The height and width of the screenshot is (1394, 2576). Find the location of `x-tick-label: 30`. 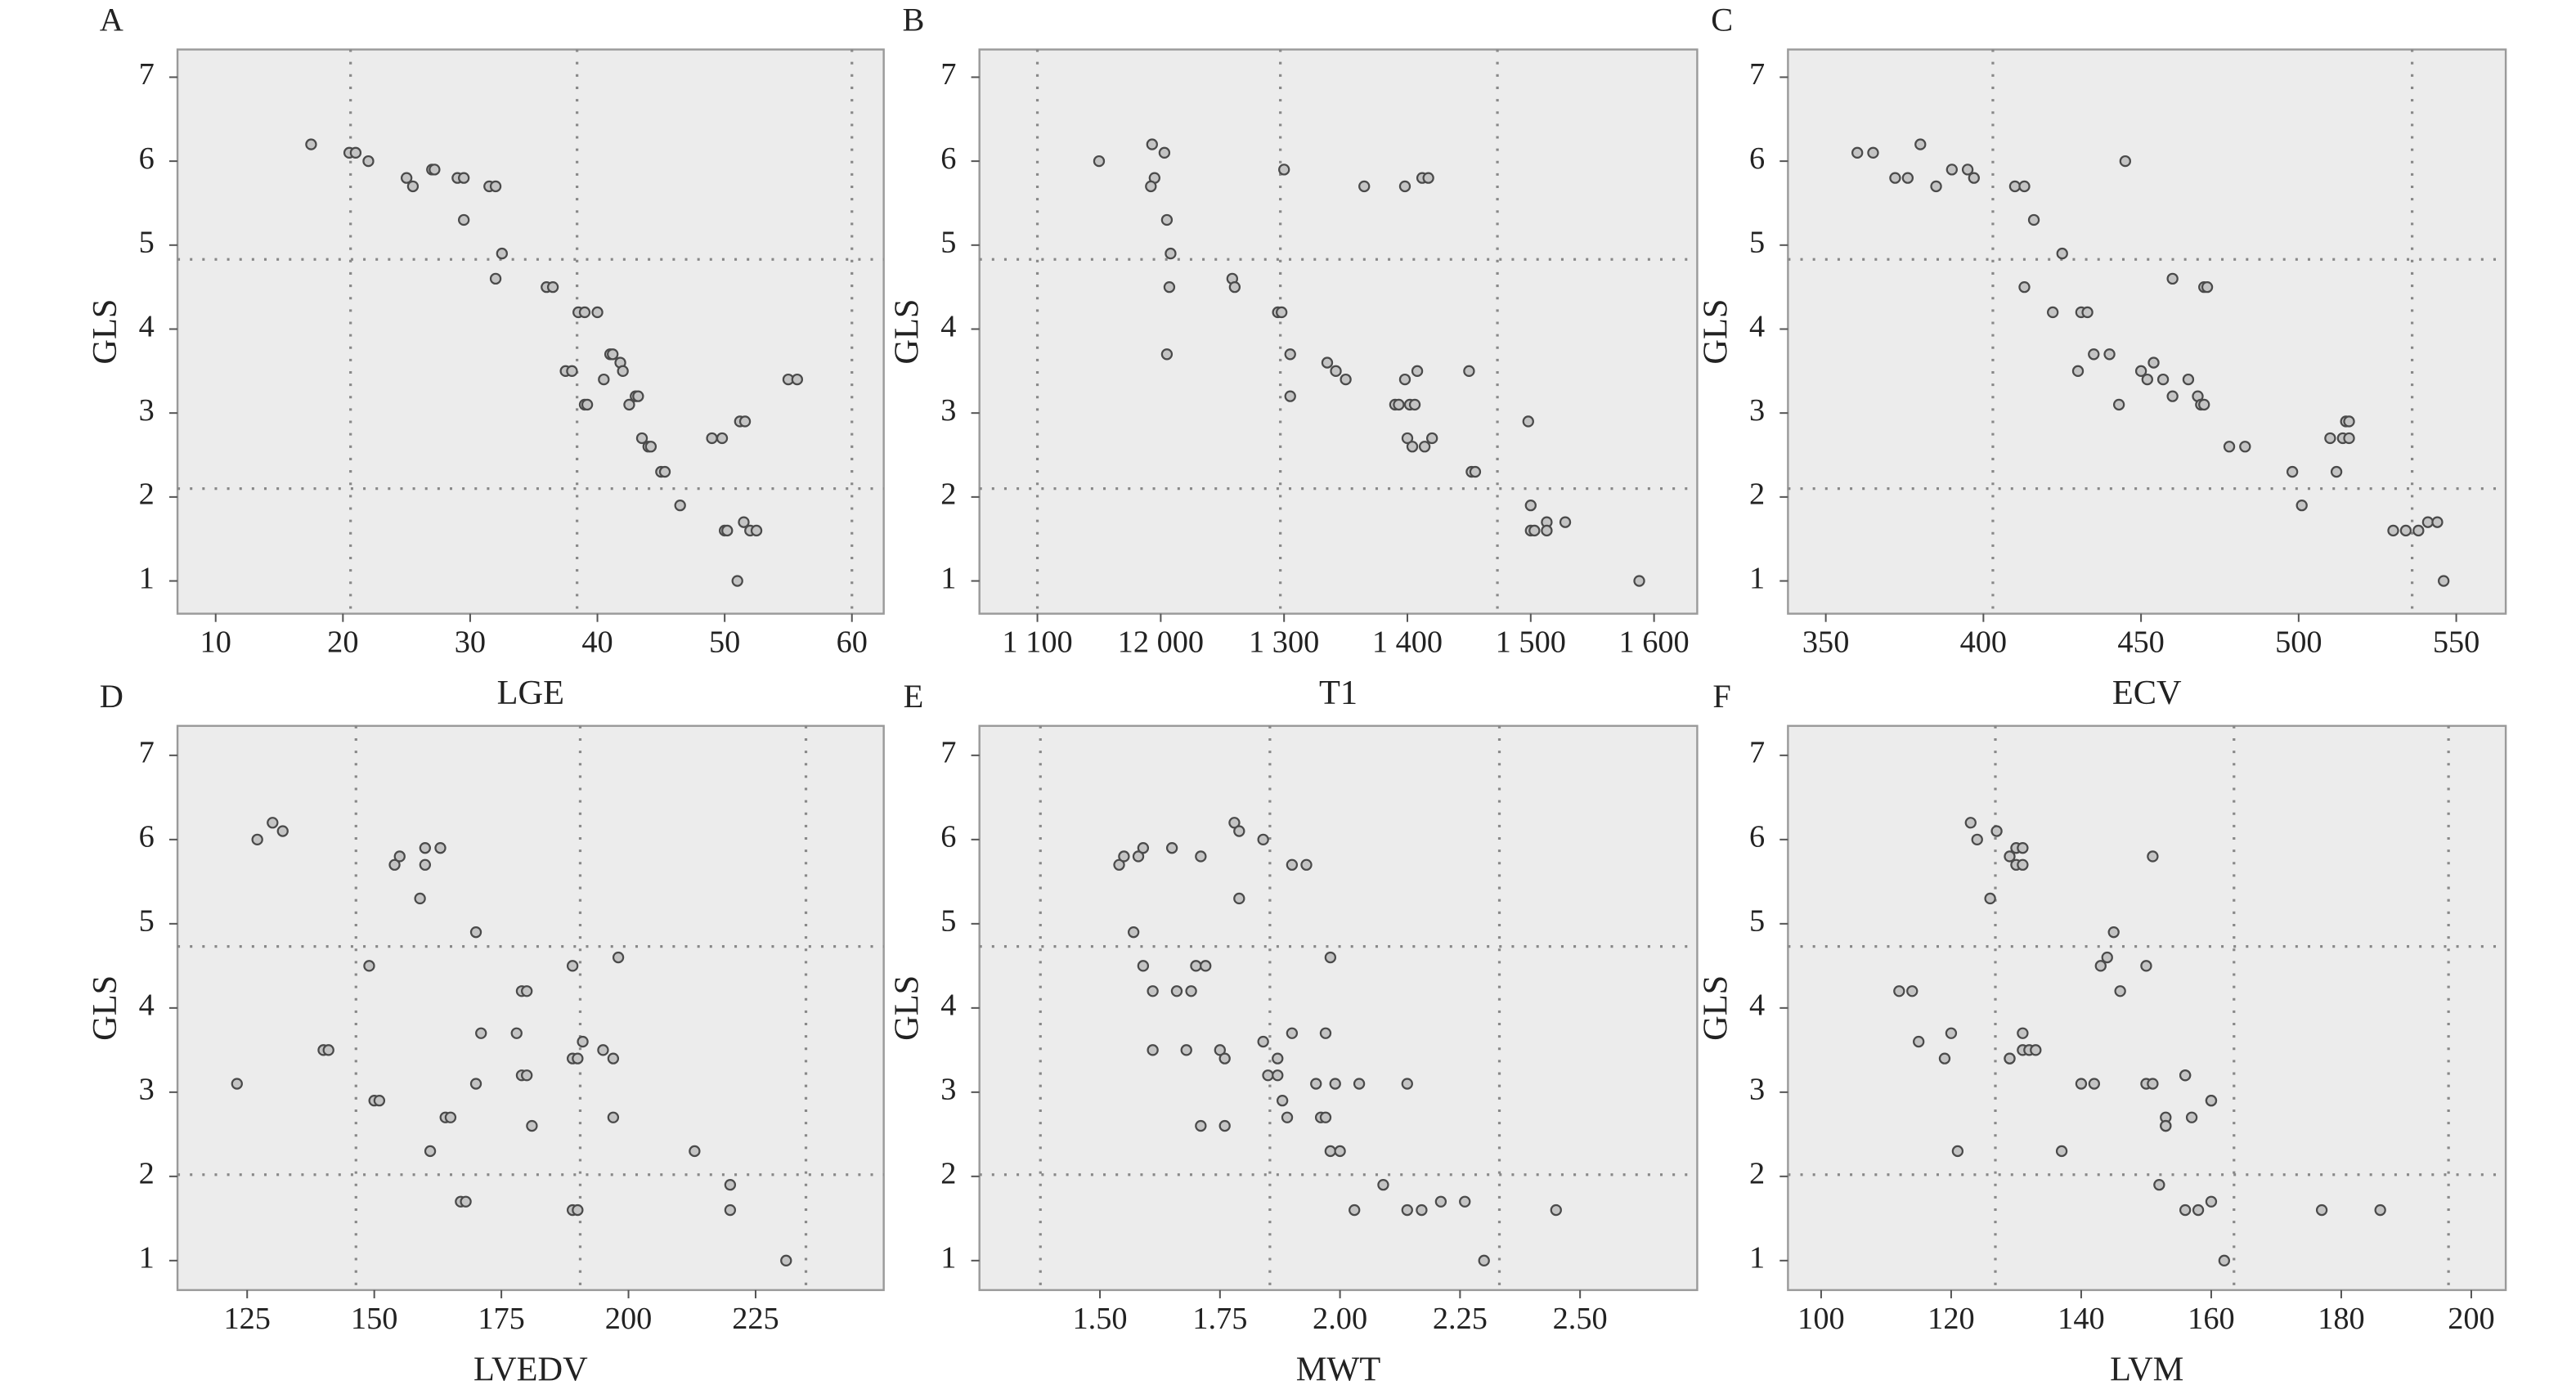

x-tick-label: 30 is located at coordinates (471, 642).